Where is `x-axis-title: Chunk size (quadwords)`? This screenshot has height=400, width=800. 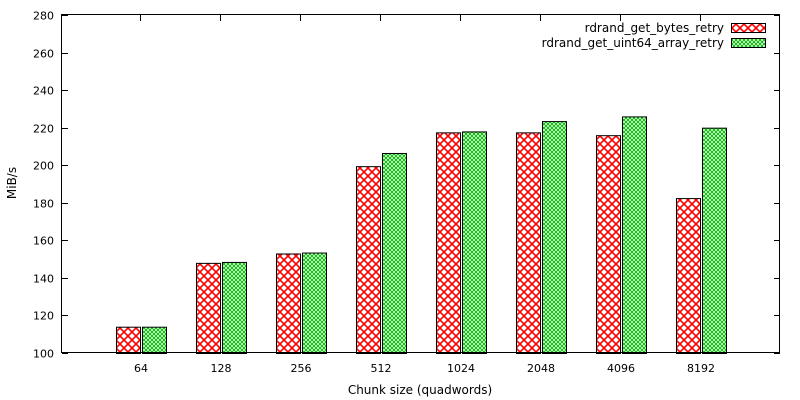 x-axis-title: Chunk size (quadwords) is located at coordinates (420, 390).